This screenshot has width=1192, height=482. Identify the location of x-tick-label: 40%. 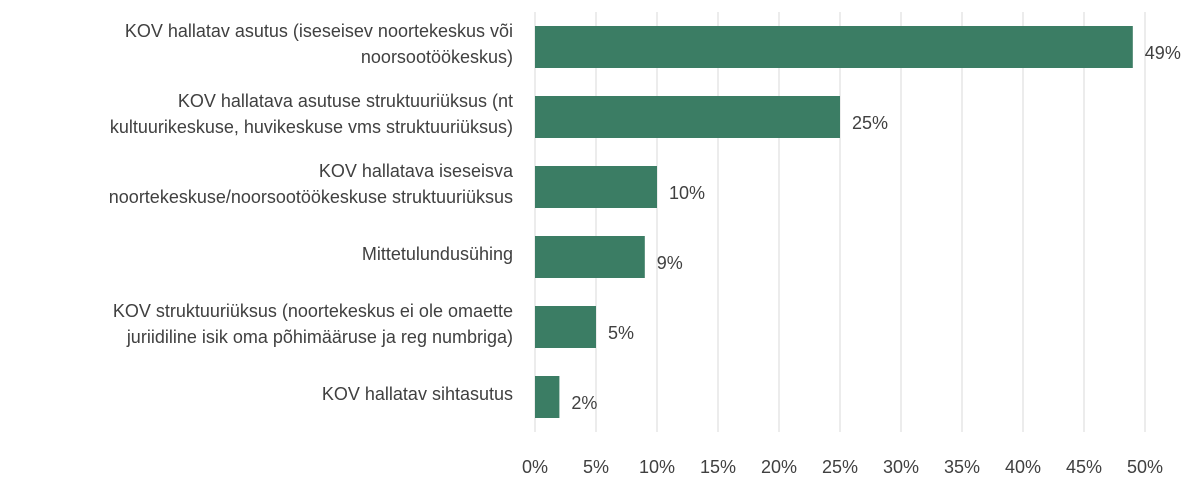
(1023, 467).